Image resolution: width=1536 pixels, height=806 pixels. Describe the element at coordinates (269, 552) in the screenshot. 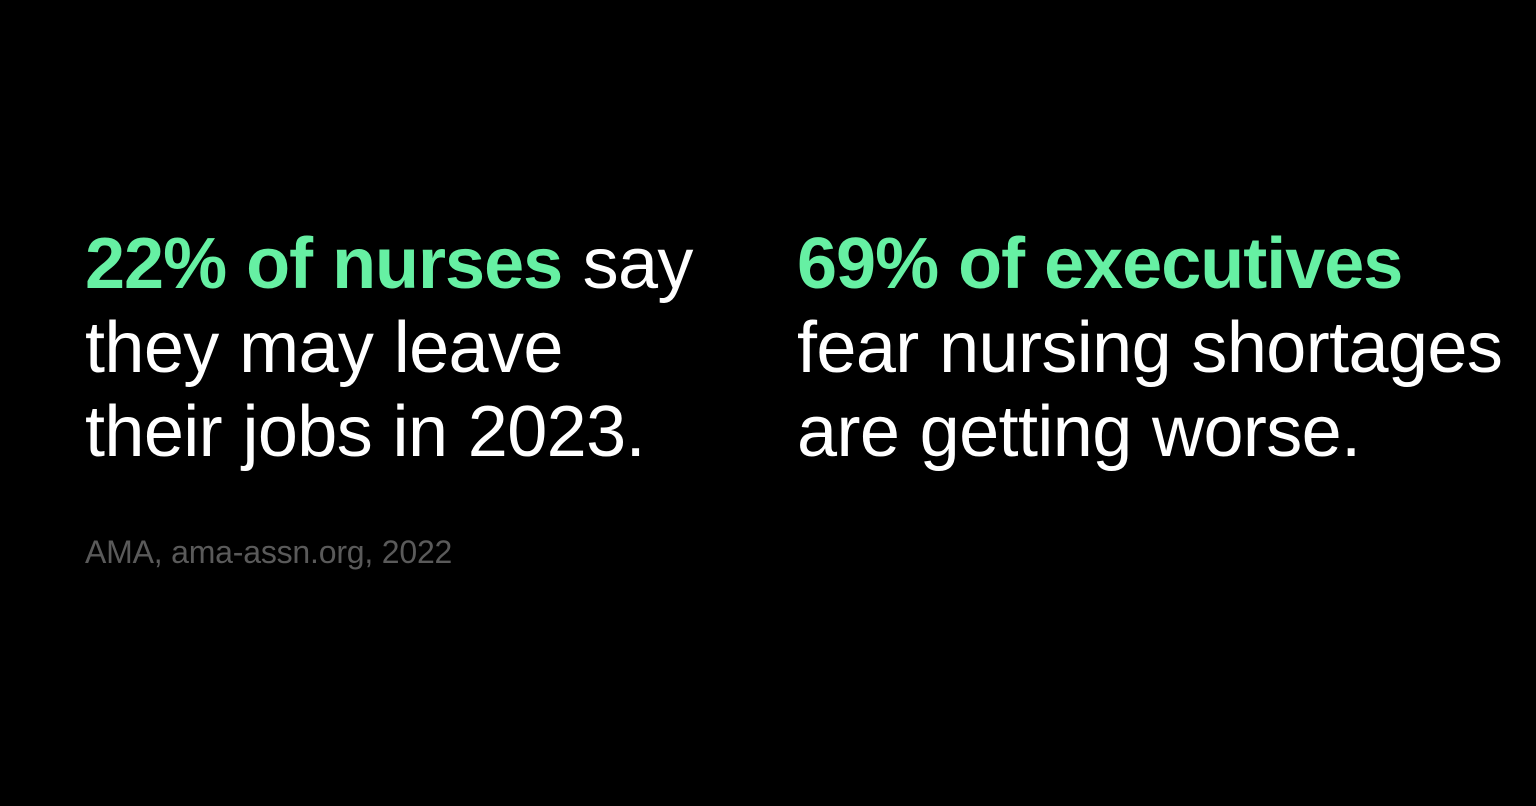

I see `stat-source-nurses: AMA, ama-assn.org, 2022` at that location.